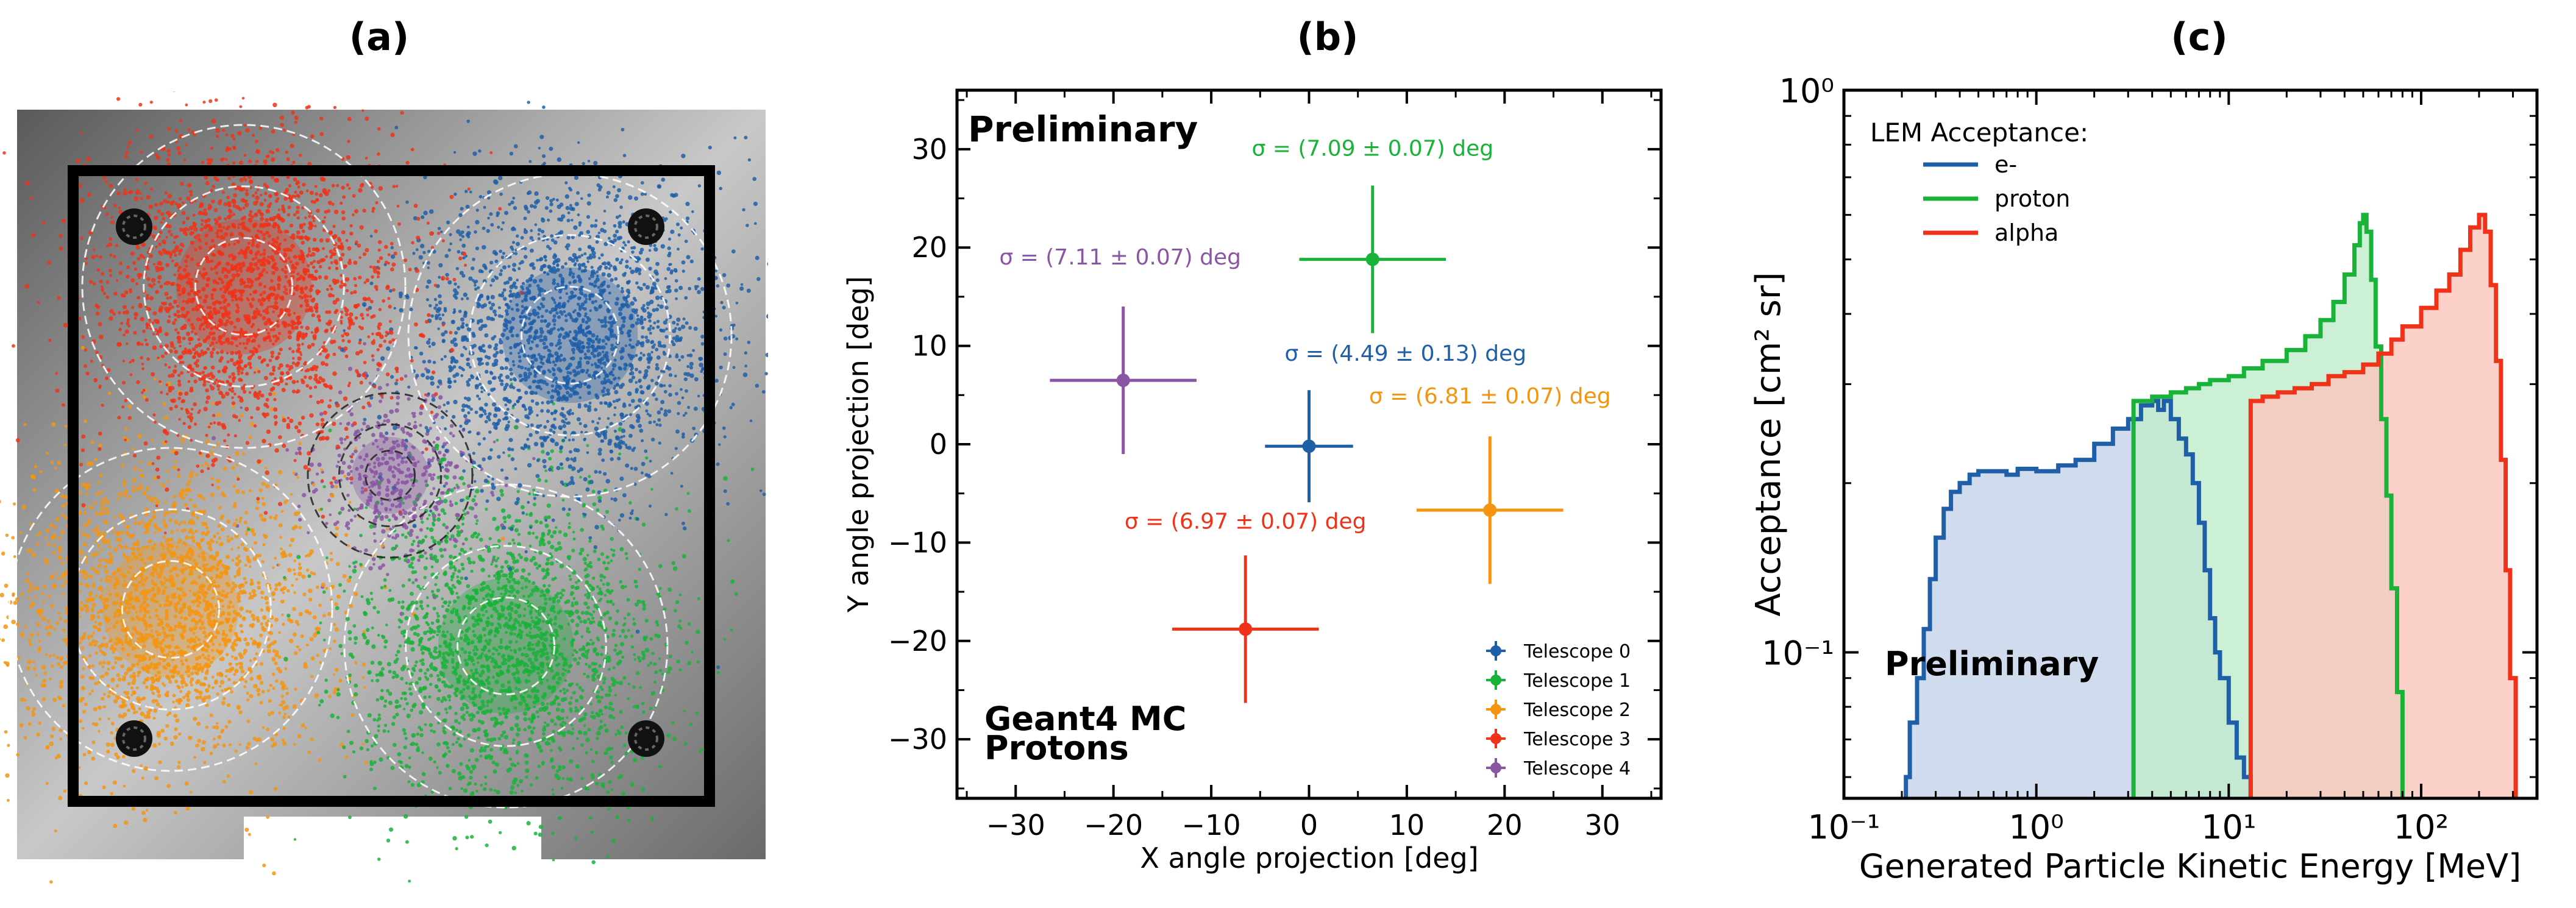 The height and width of the screenshot is (908, 2576). Describe the element at coordinates (1015, 826) in the screenshot. I see `x-tick-label: −30` at that location.